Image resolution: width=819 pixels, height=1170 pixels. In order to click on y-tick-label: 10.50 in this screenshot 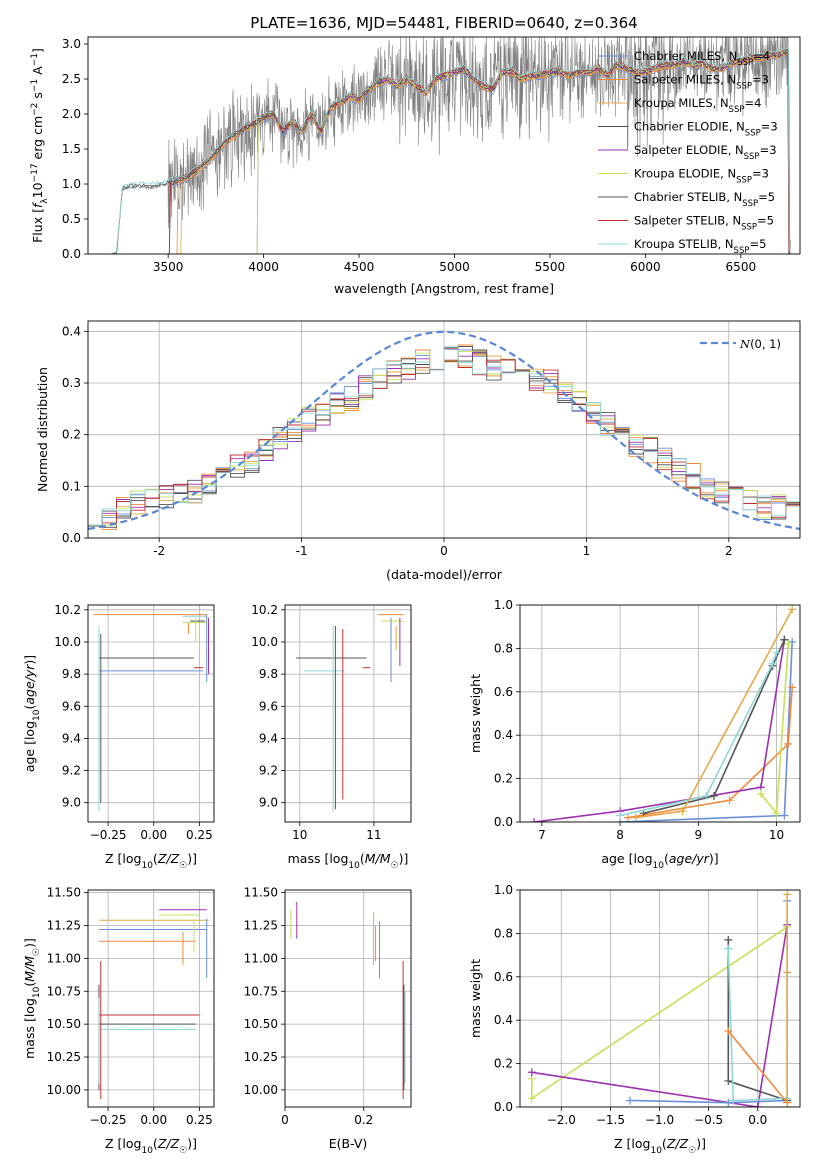, I will do `click(261, 1024)`.